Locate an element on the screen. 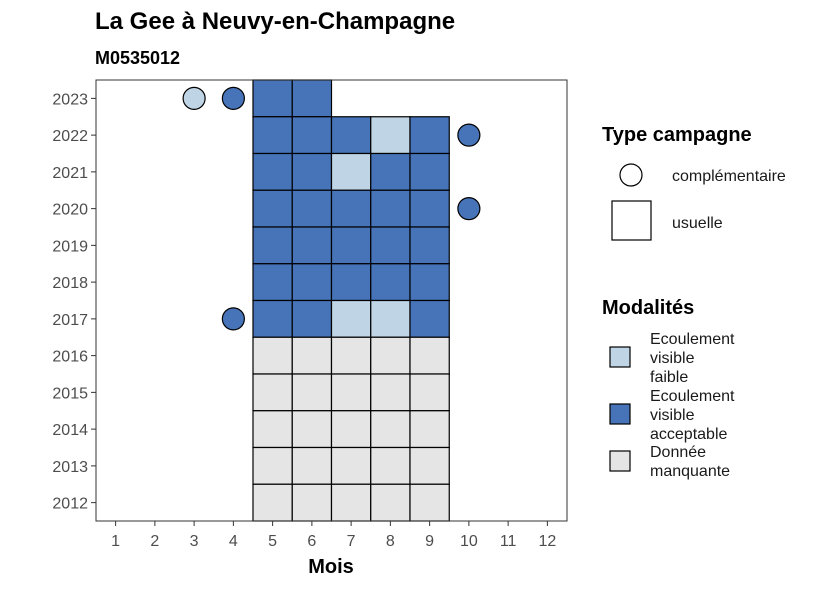 The image size is (826, 590). x-tick-label-11: 11 is located at coordinates (508, 541).